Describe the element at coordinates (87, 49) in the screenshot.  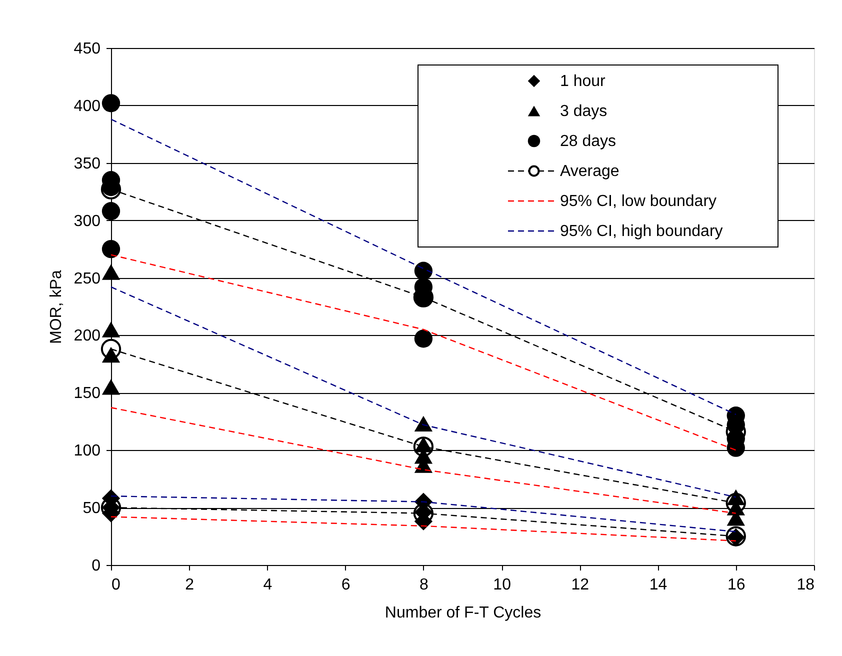
I see `y-tick-label: 450` at that location.